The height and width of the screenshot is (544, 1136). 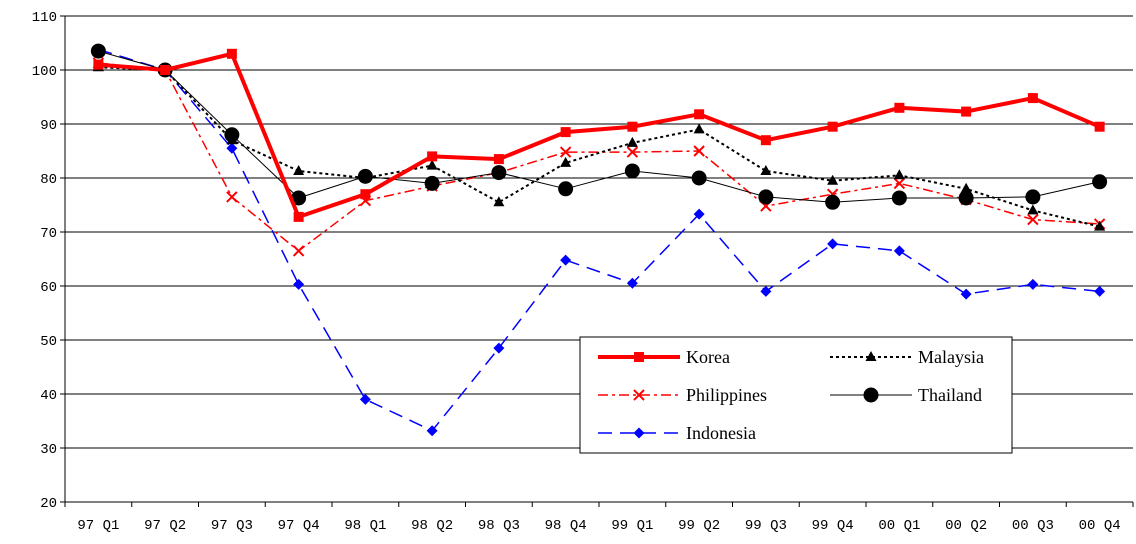 What do you see at coordinates (499, 526) in the screenshot?
I see `x-tick-label: 98 Q3` at bounding box center [499, 526].